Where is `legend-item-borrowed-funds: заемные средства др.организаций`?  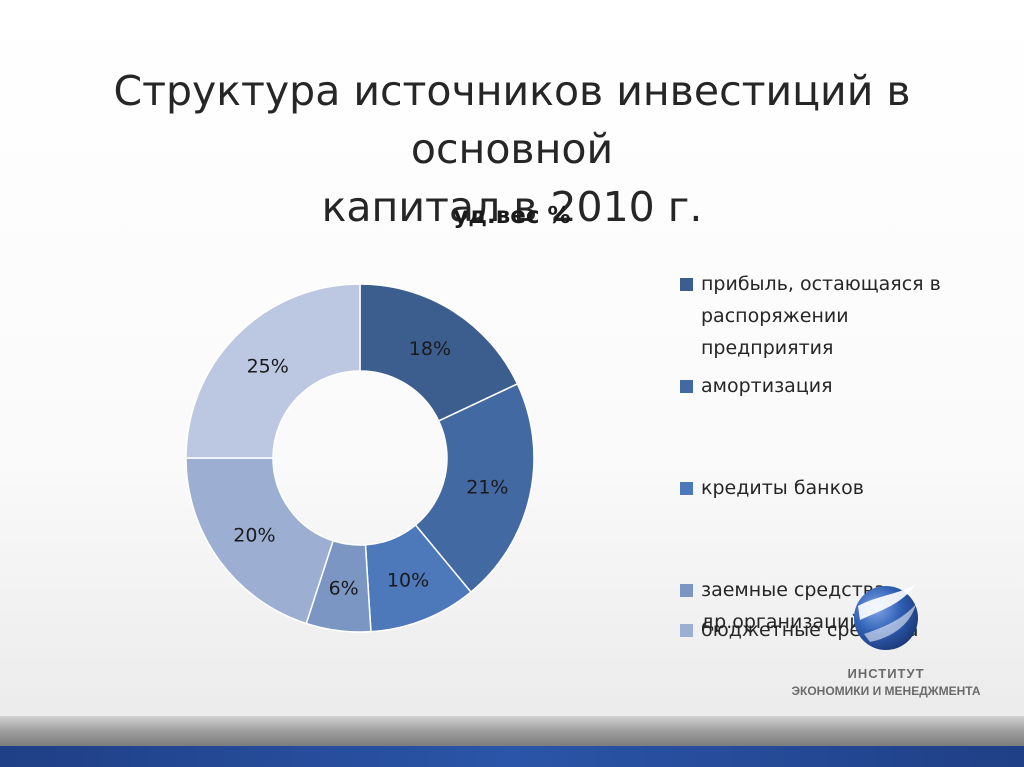
legend-item-borrowed-funds: заемные средства др.организаций is located at coordinates (825, 606).